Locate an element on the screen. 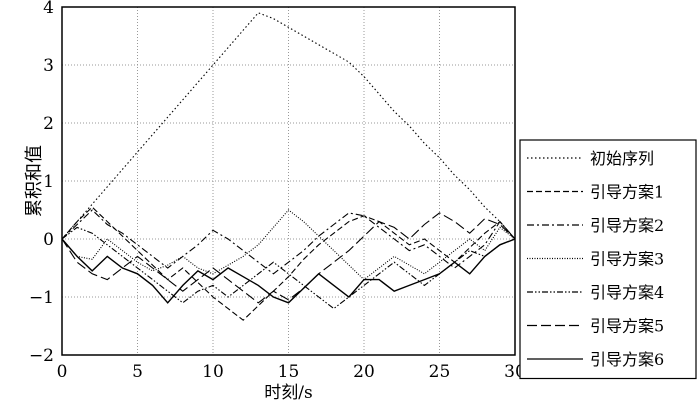  legend-label: 引导方案4 is located at coordinates (627, 292).